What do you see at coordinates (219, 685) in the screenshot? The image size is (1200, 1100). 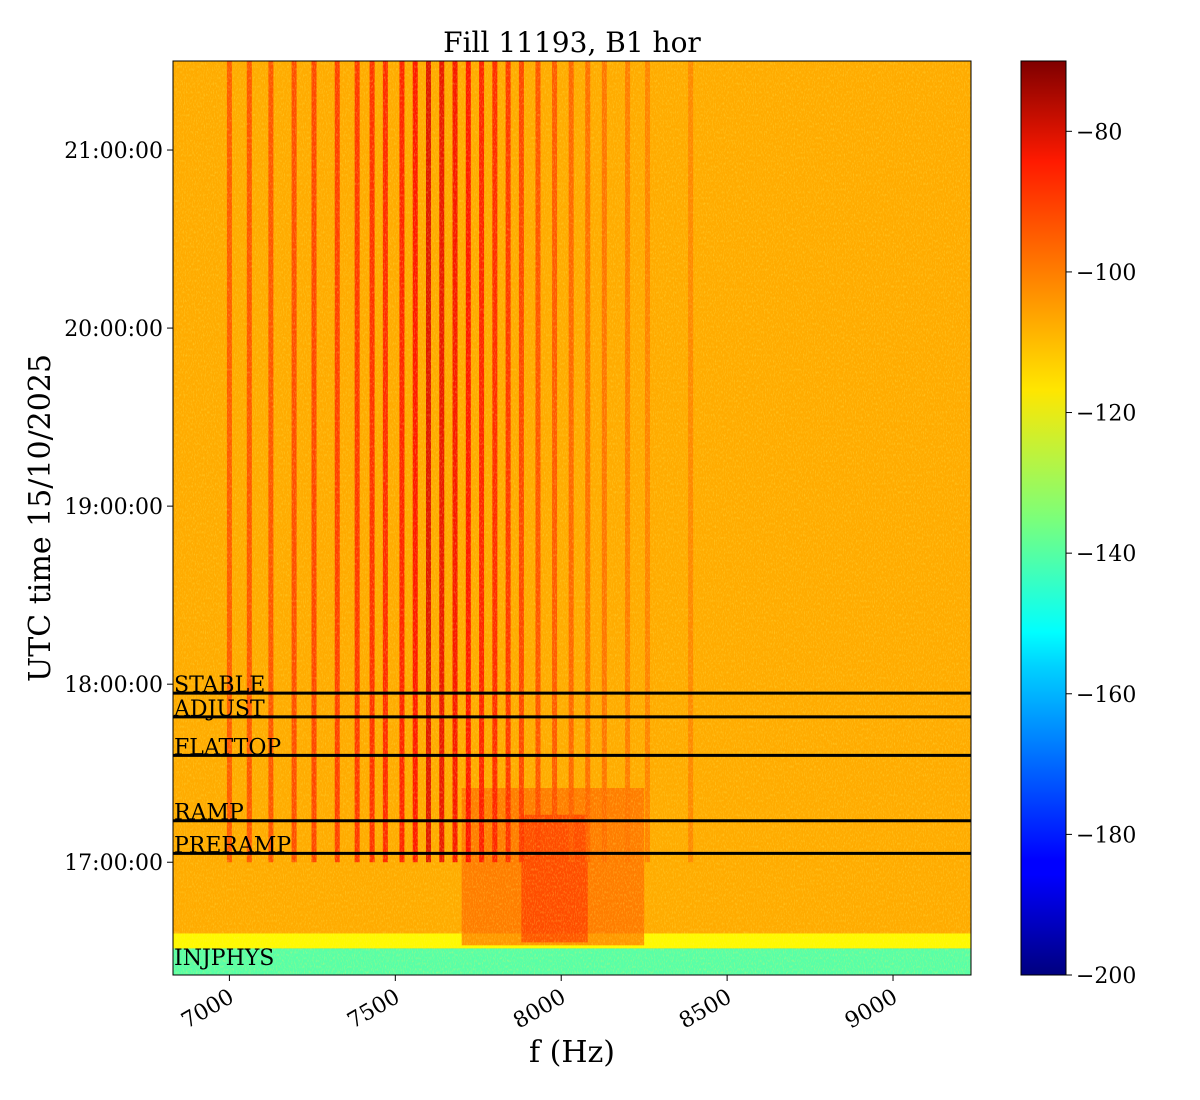 I see `phase-label: STABLE` at bounding box center [219, 685].